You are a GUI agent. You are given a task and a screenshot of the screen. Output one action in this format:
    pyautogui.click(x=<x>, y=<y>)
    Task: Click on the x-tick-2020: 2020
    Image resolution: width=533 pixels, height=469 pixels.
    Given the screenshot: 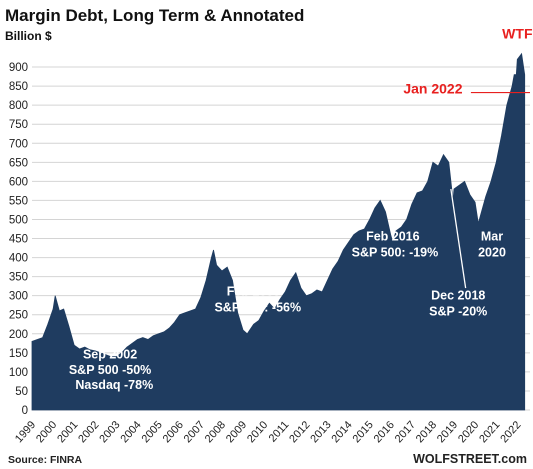 What is the action you would take?
    pyautogui.click(x=468, y=432)
    